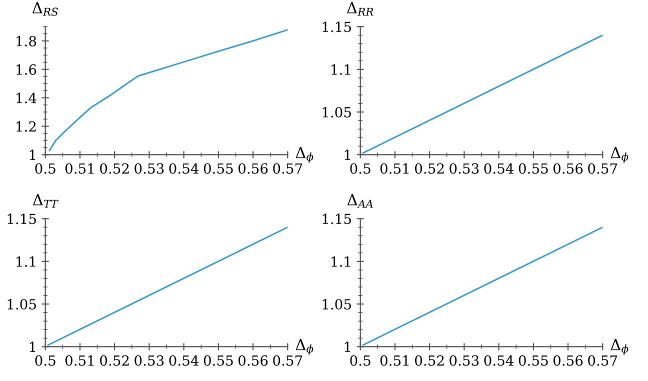 This screenshot has width=648, height=381. I want to click on y-axis-title: Δ$_{RS}$, so click(45, 9).